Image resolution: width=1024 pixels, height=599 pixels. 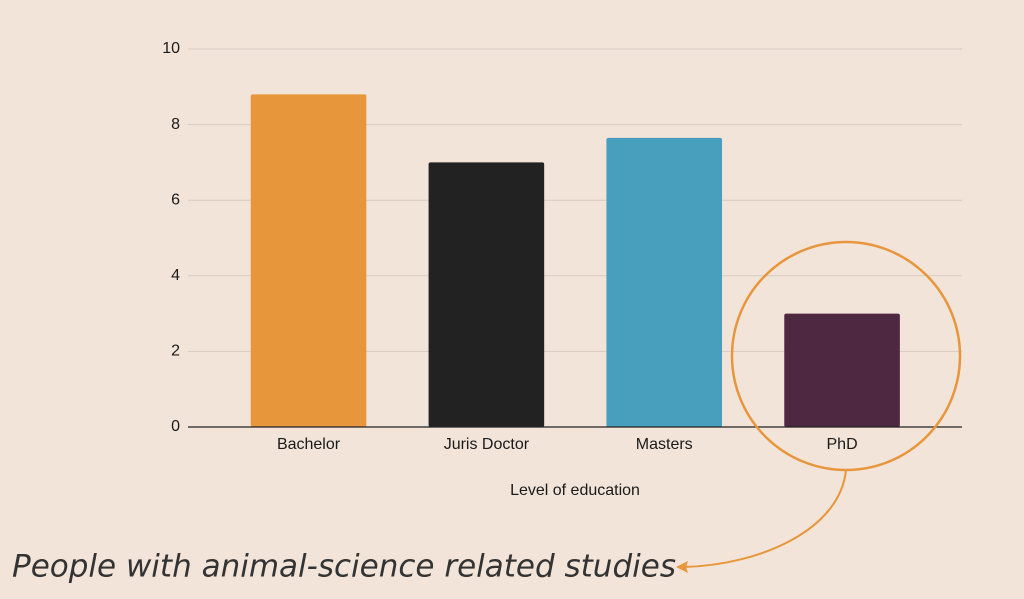 What do you see at coordinates (842, 444) in the screenshot?
I see `x-tick-label: PhD` at bounding box center [842, 444].